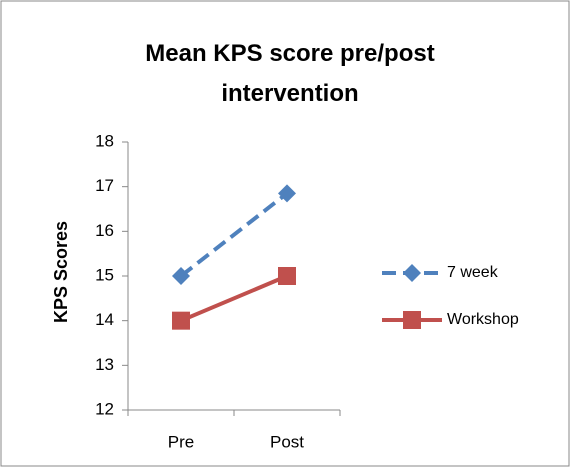  Describe the element at coordinates (104, 274) in the screenshot. I see `y-tick-label: 15` at that location.